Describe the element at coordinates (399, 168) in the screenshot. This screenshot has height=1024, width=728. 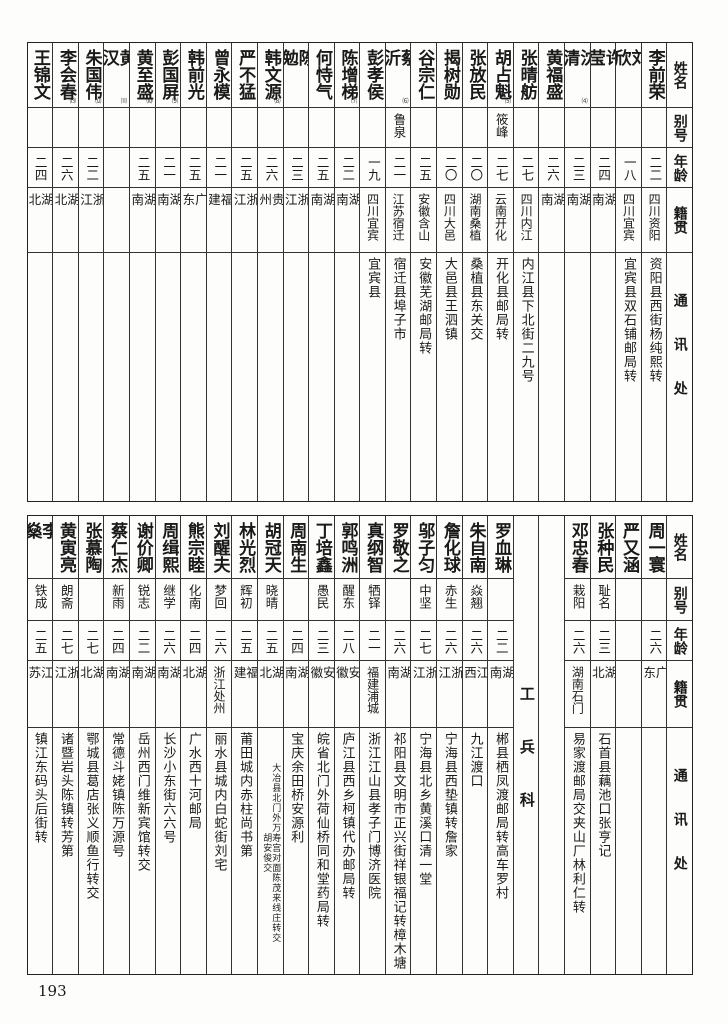
I see `person-age: 二一` at that location.